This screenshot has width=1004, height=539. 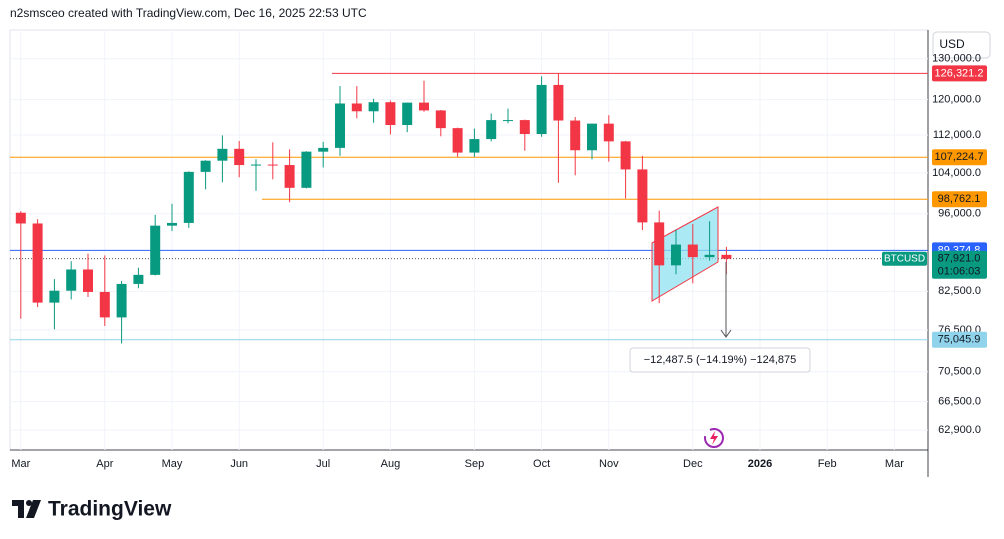 I want to click on level-label: 107,224.7, so click(x=959, y=157).